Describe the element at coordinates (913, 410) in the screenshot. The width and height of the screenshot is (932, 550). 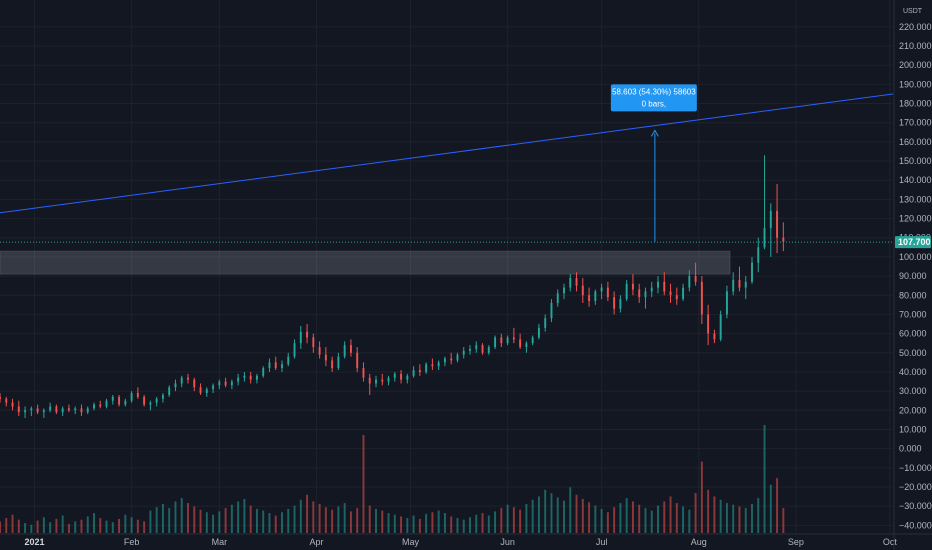
I see `y-tick-label: 20.000` at that location.